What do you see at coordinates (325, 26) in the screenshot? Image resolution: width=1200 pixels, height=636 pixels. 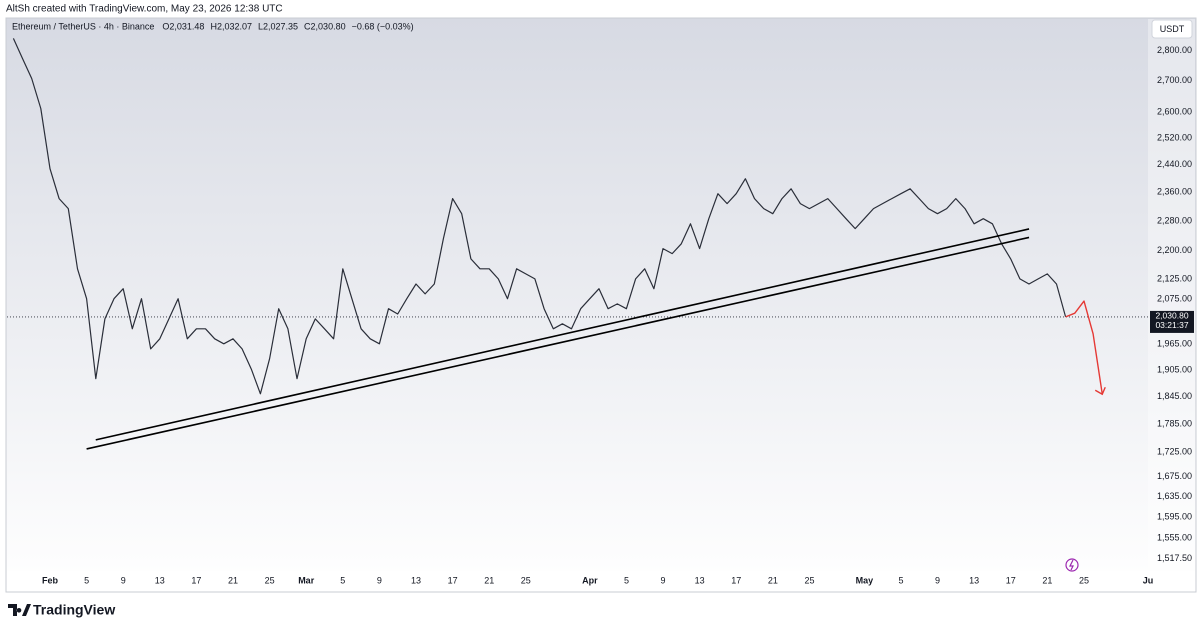 I see `ohlc-value: C2,030.80` at bounding box center [325, 26].